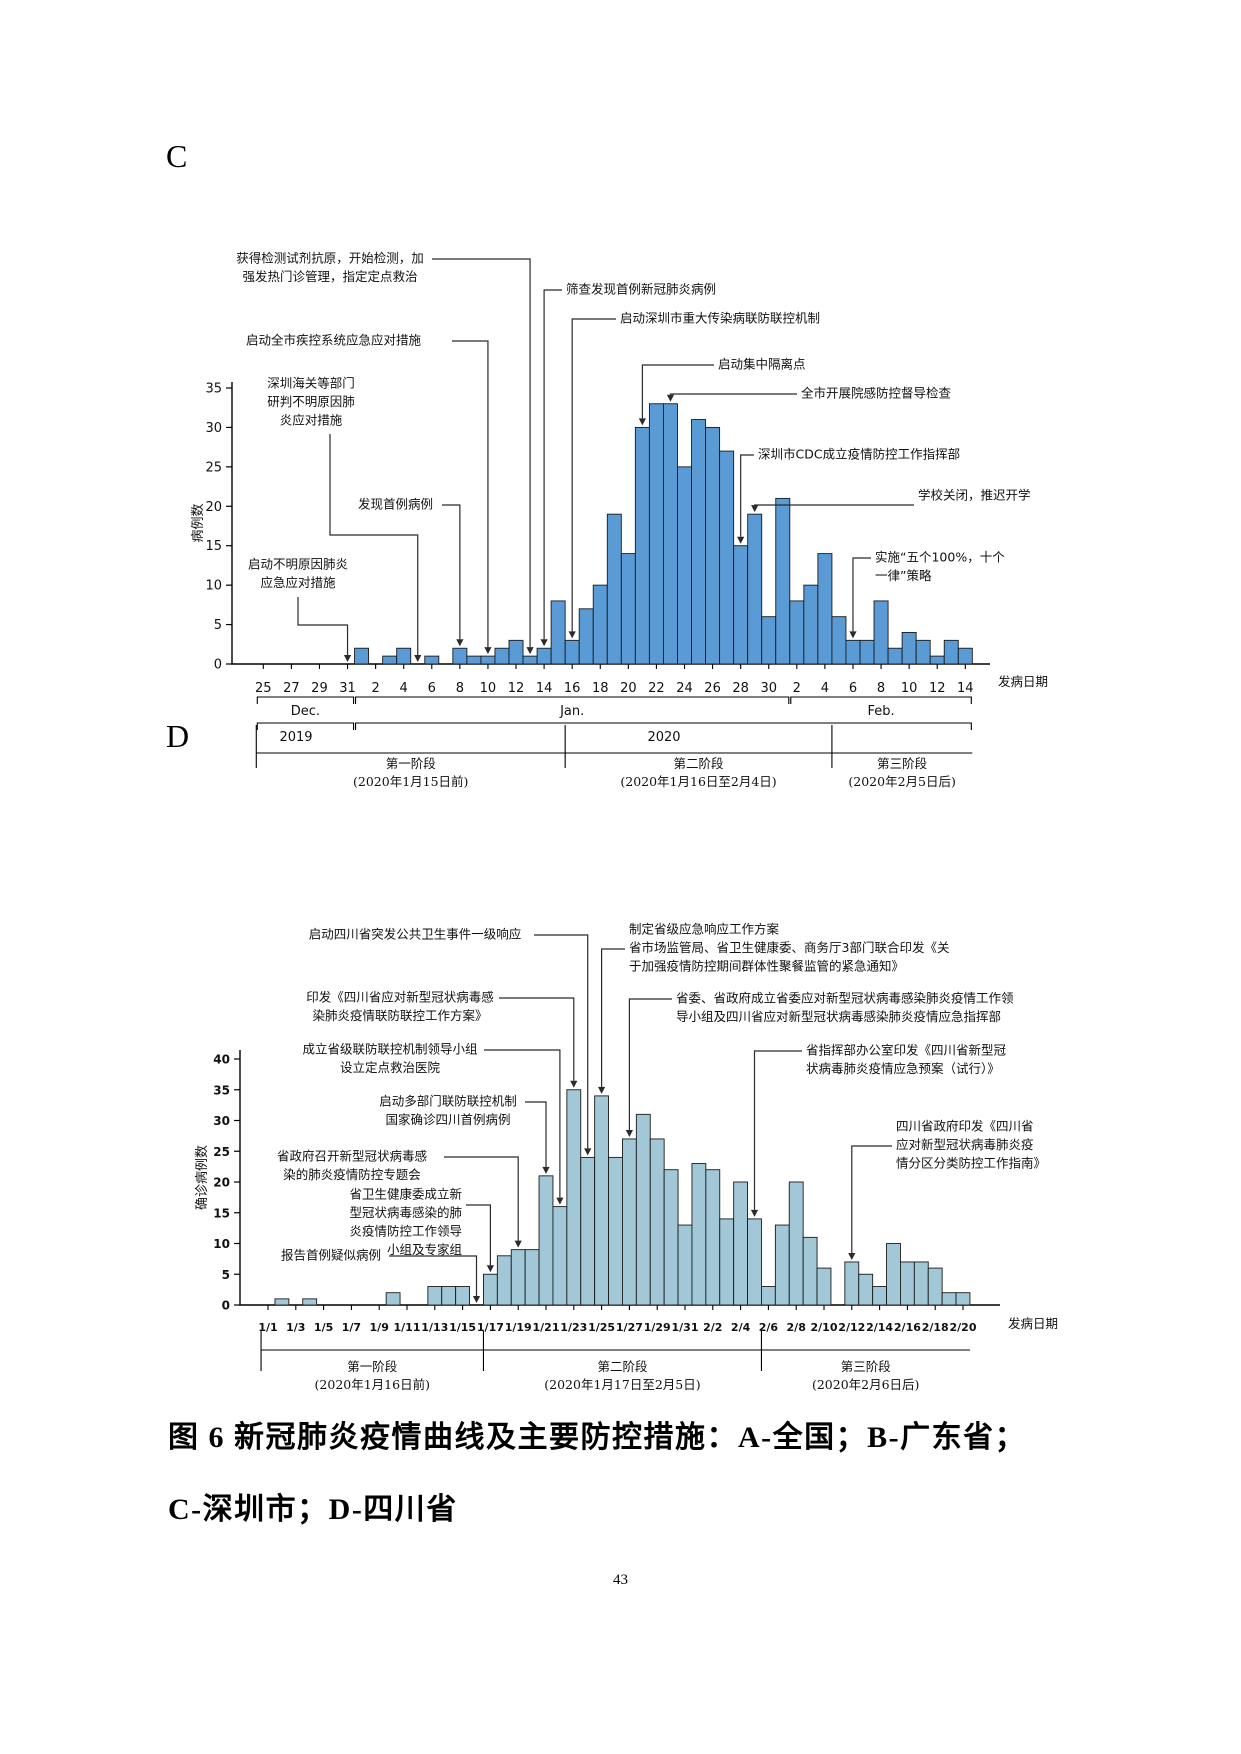 The width and height of the screenshot is (1241, 1754). Describe the element at coordinates (198, 522) in the screenshot. I see `y-axis-title: 病例数` at that location.